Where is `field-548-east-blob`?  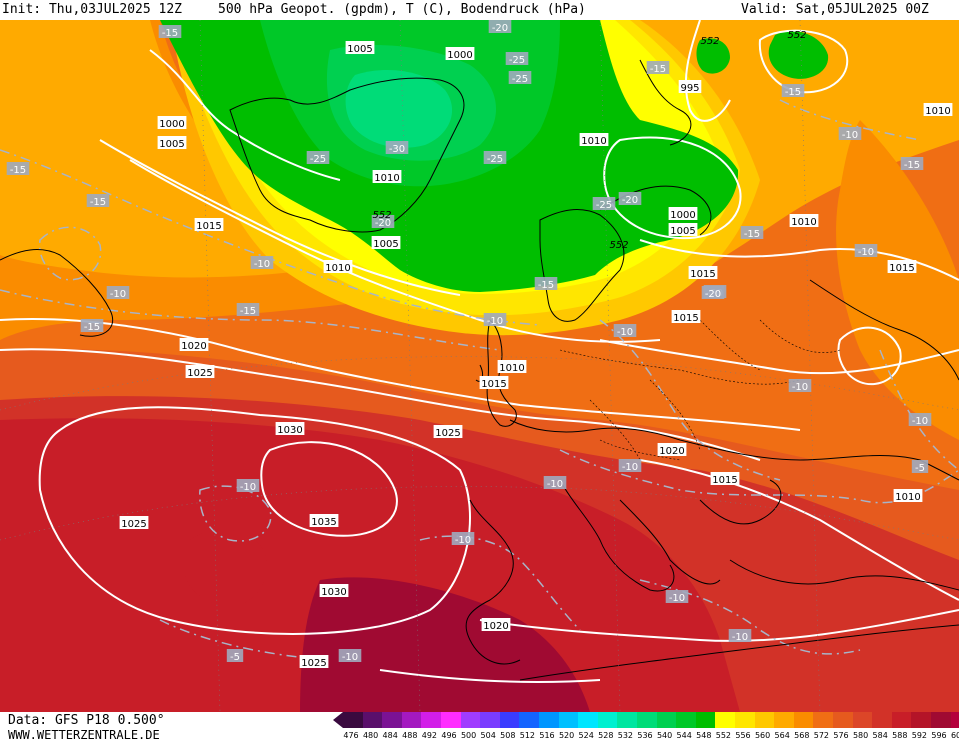 field-548-east-blob is located at coordinates (713, 56).